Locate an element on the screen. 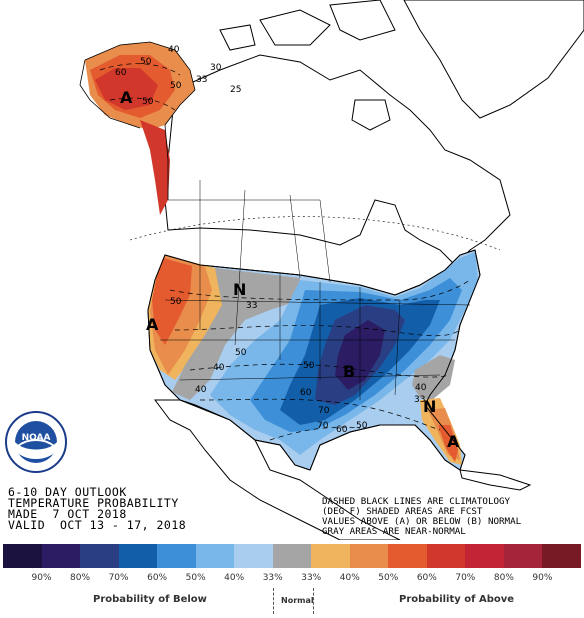 This screenshot has width=584, height=618. legend-color-bar is located at coordinates (292, 556).